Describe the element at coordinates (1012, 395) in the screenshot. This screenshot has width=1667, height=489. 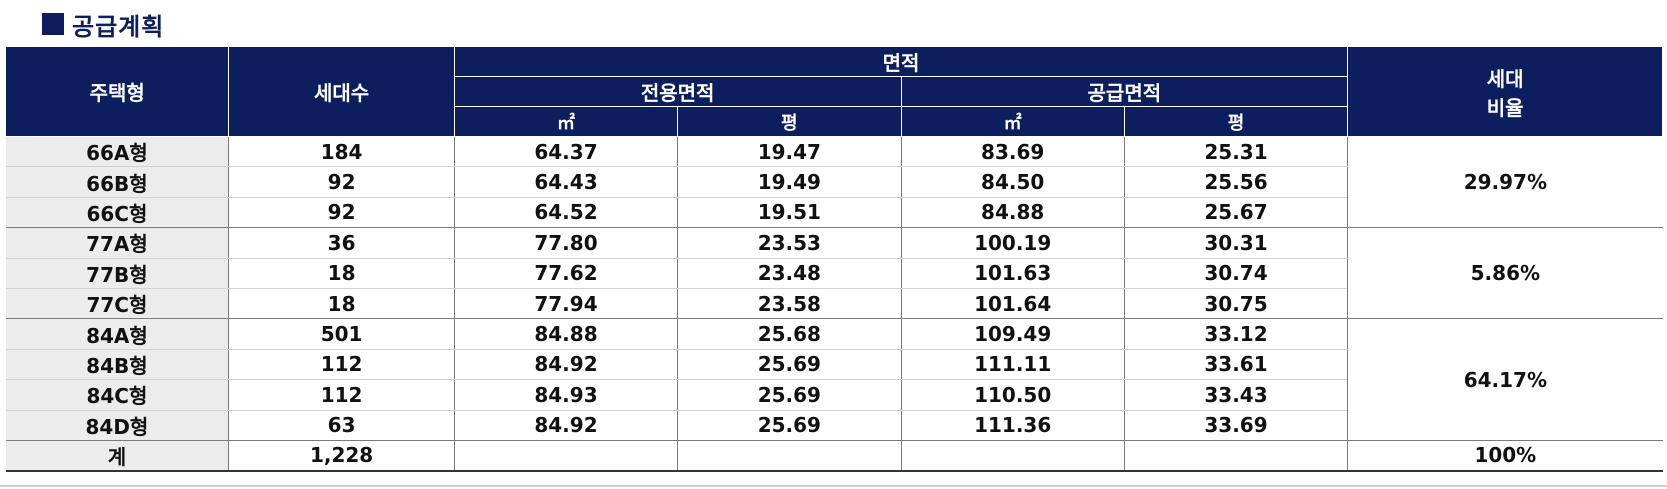
I see `cell-supply-sqm: 110.50` at that location.